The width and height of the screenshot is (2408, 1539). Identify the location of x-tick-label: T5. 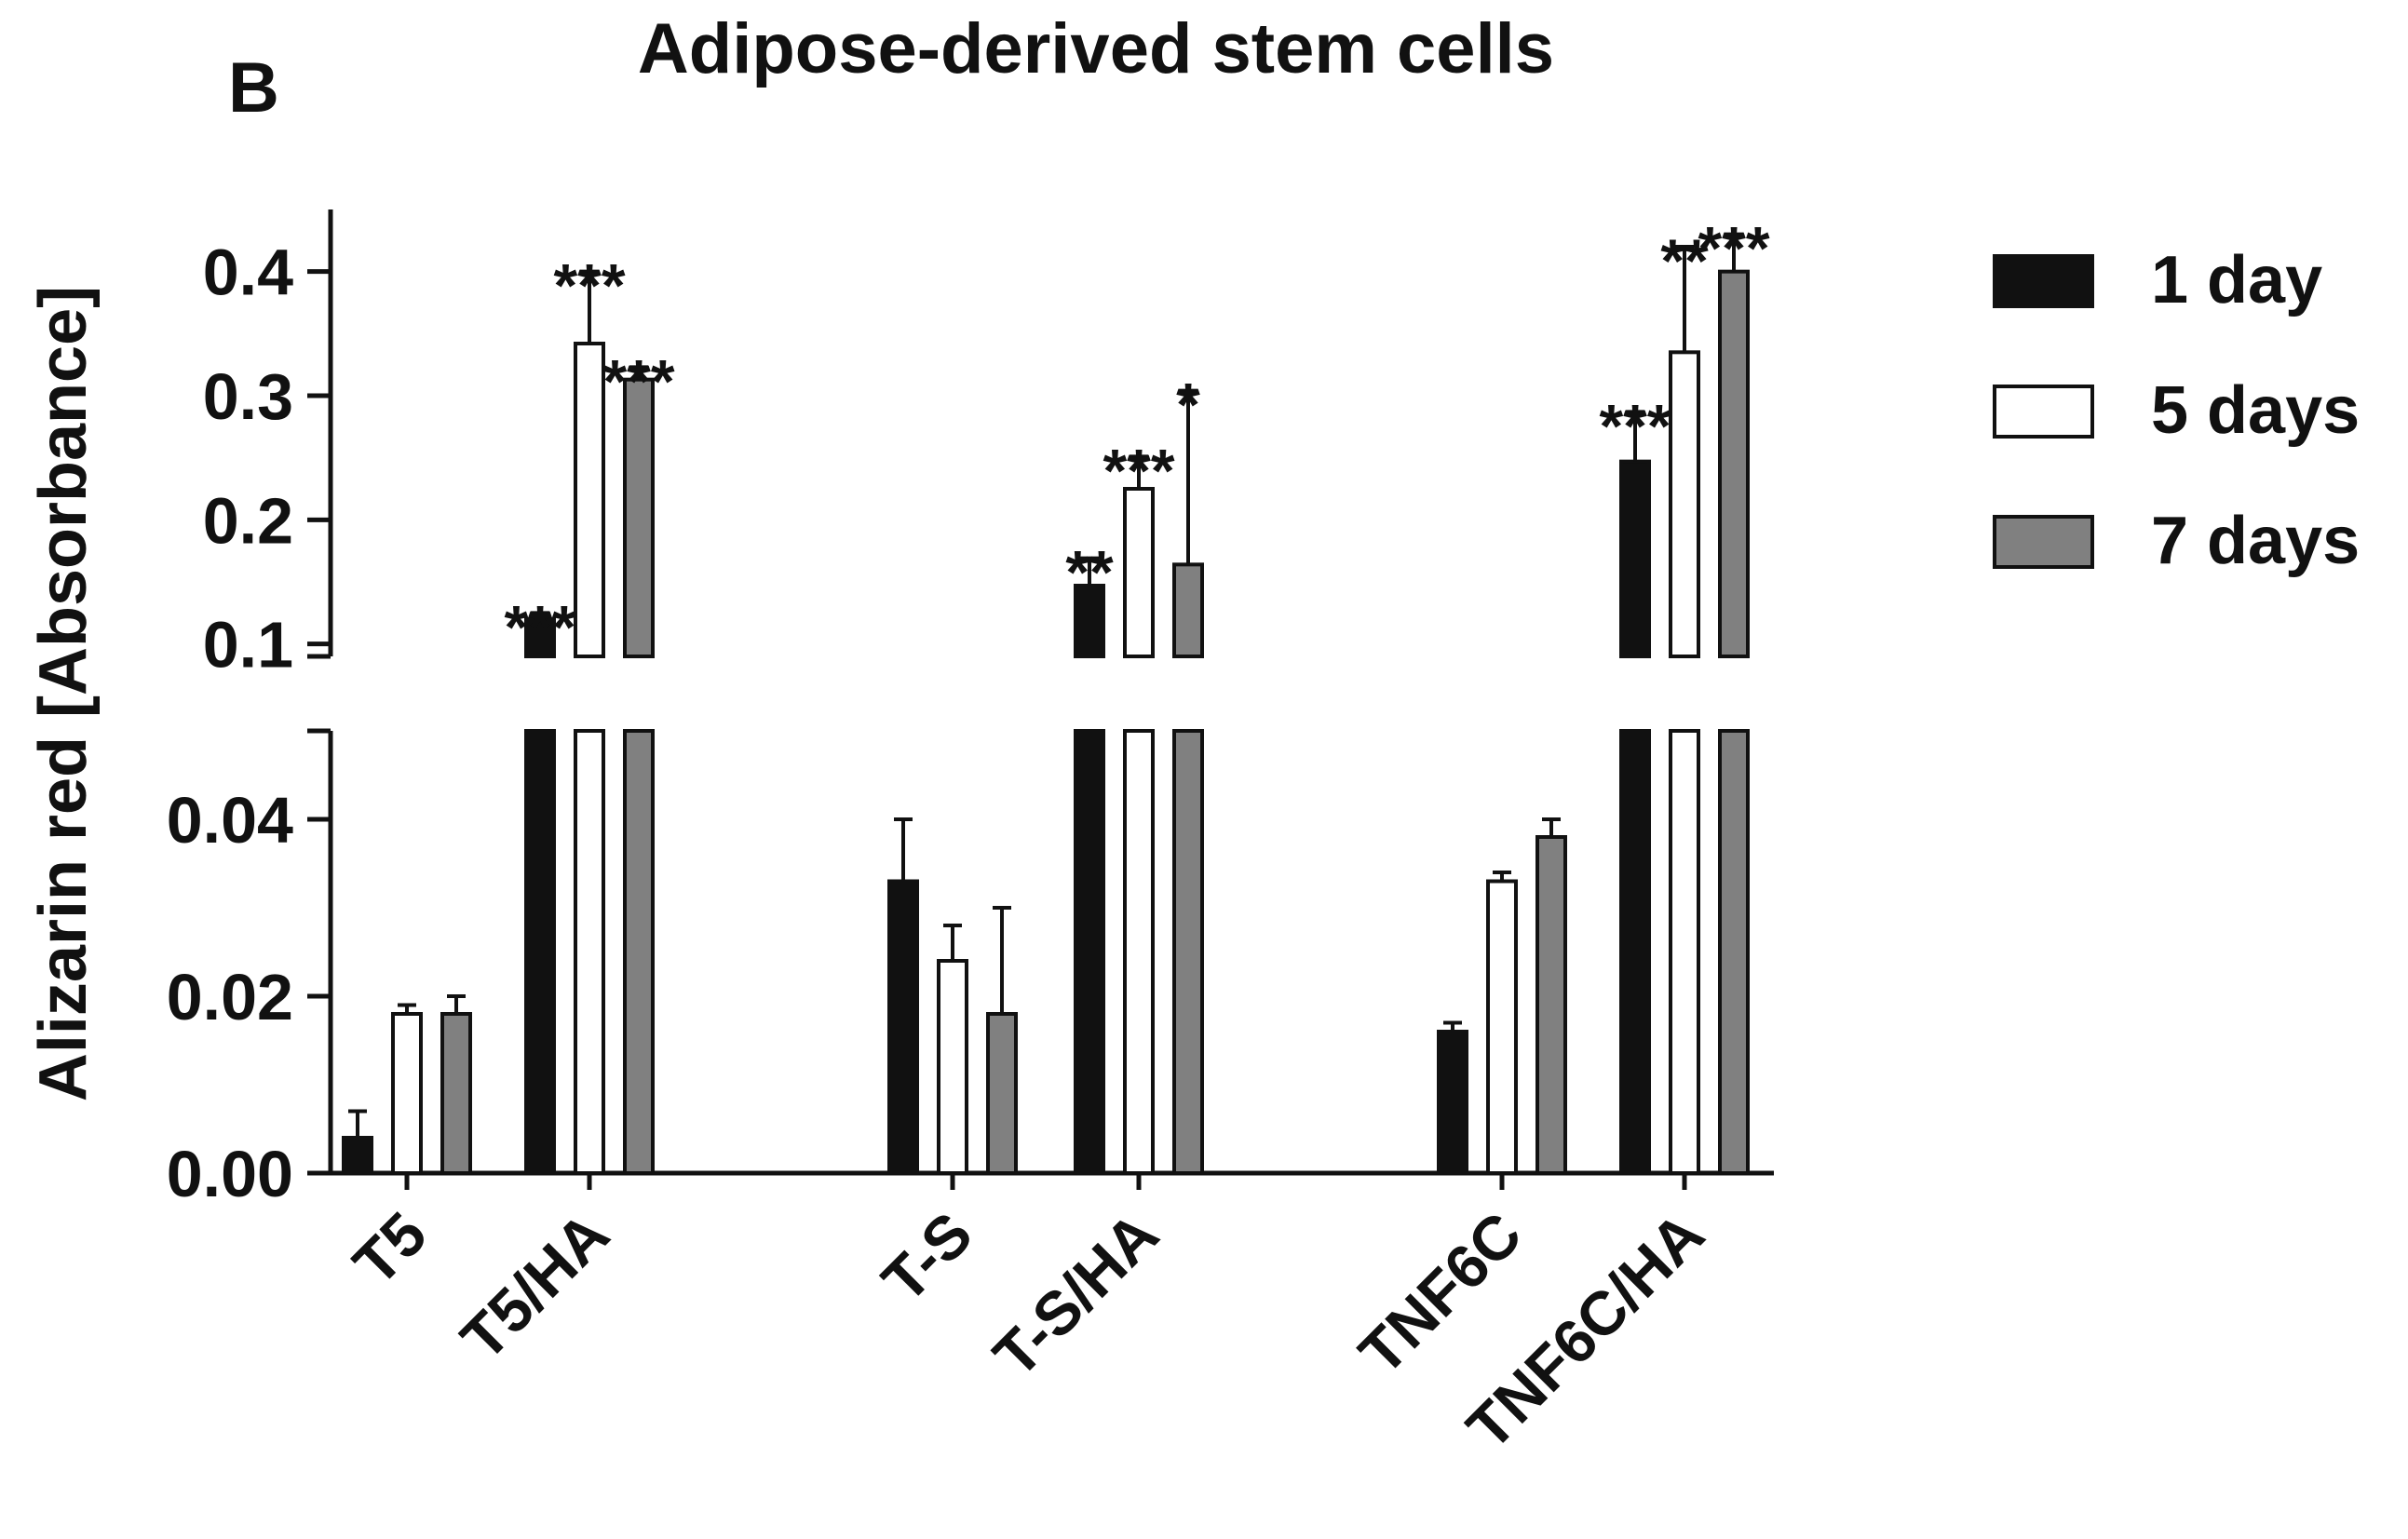
(390, 1249).